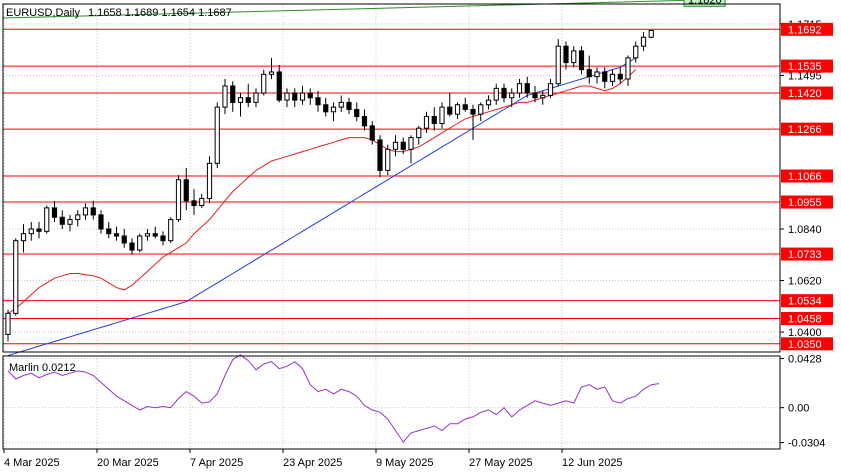  Describe the element at coordinates (805, 255) in the screenshot. I see `price-level-label: 1.0733` at that location.